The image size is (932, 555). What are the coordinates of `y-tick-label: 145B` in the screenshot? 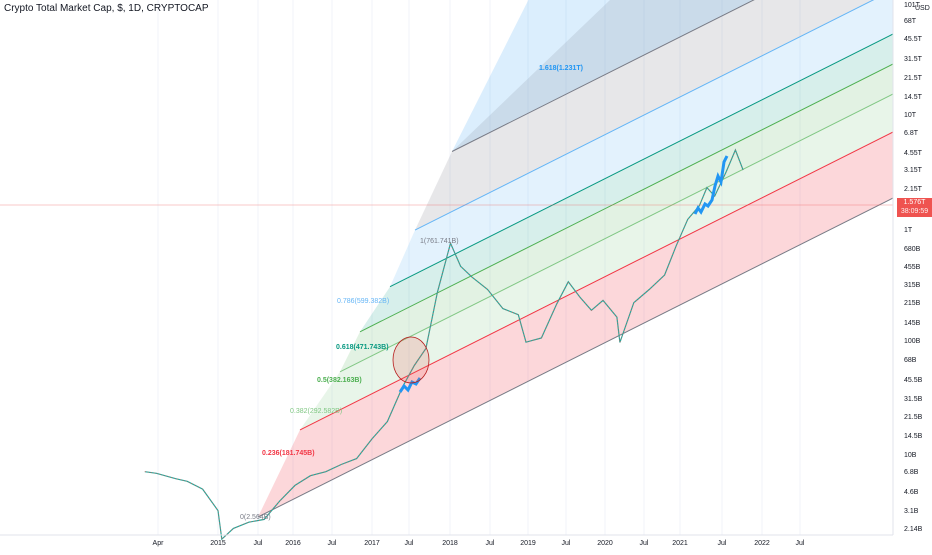 It's located at (912, 323).